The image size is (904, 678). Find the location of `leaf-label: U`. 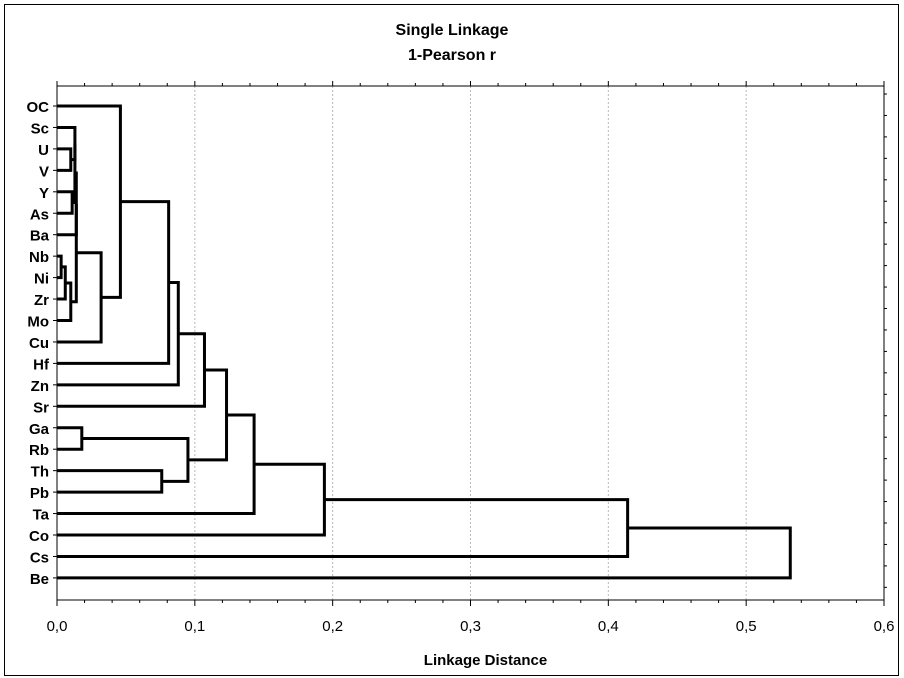

leaf-label: U is located at coordinates (43, 150).